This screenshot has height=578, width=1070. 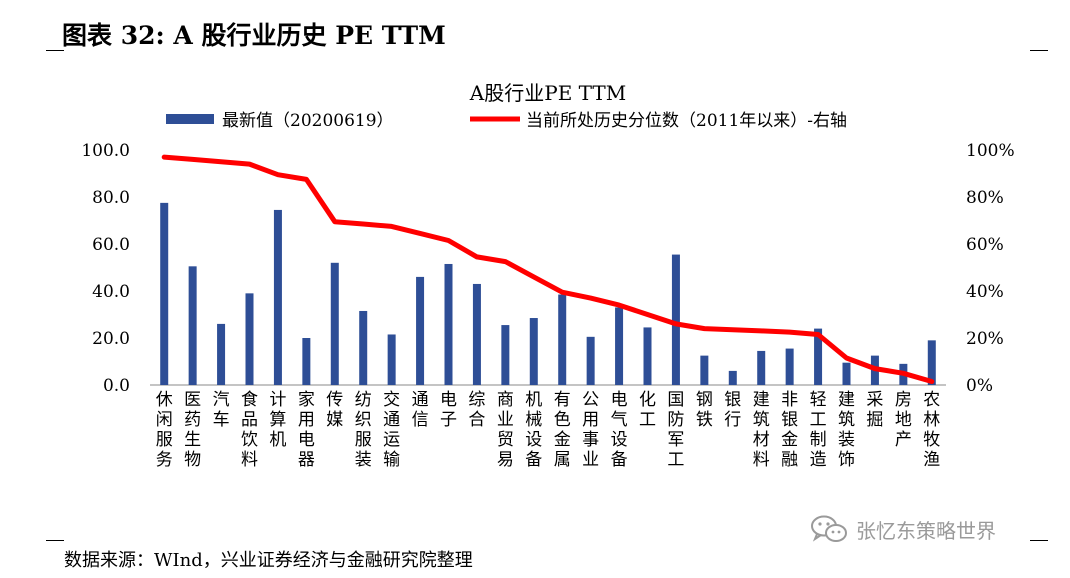 I want to click on title-rule-right, so click(x=1039, y=50).